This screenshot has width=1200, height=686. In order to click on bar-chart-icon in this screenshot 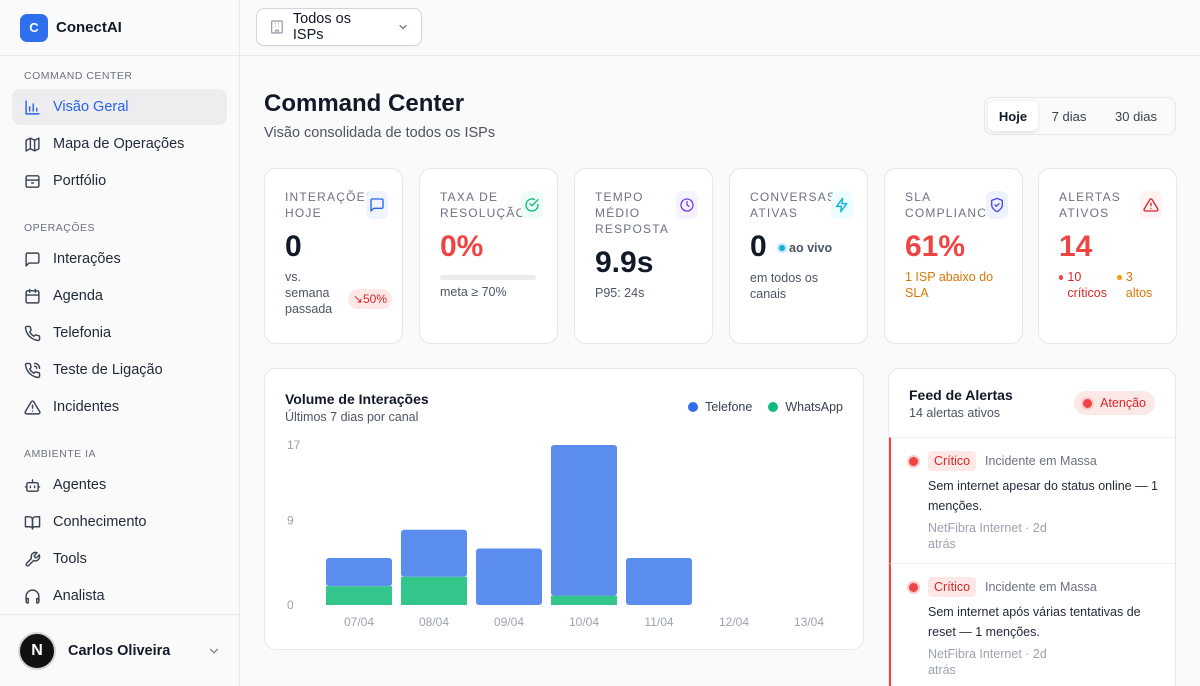, I will do `click(32, 107)`.